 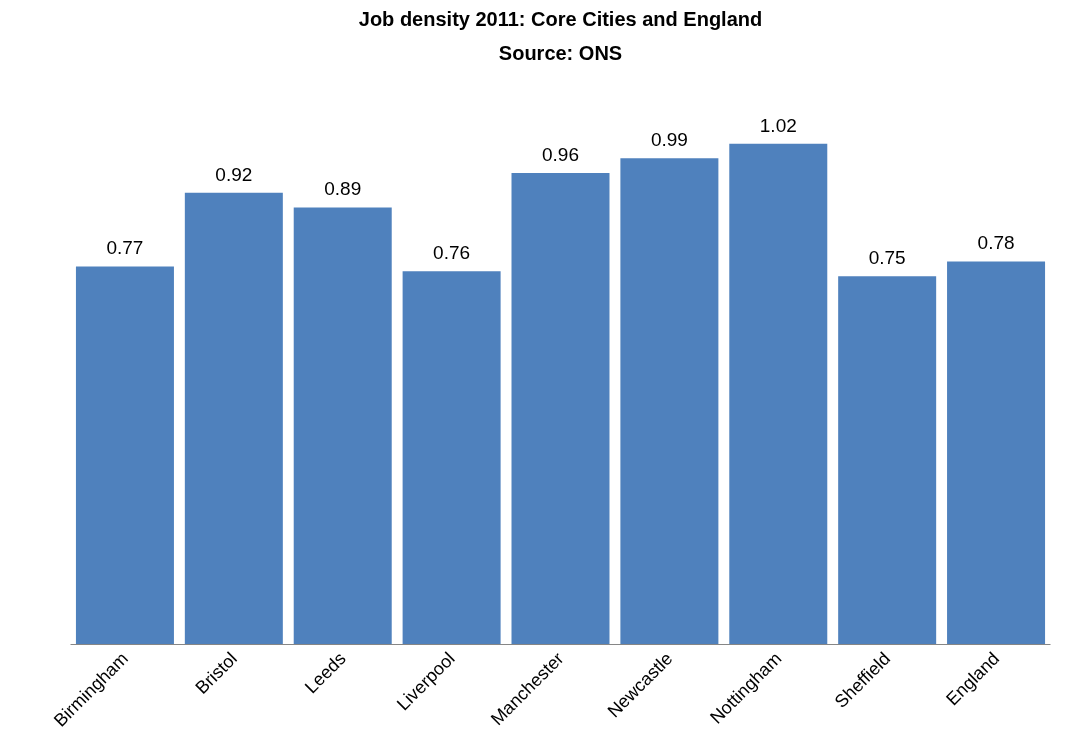 What do you see at coordinates (778, 125) in the screenshot?
I see `data-label: 1.02` at bounding box center [778, 125].